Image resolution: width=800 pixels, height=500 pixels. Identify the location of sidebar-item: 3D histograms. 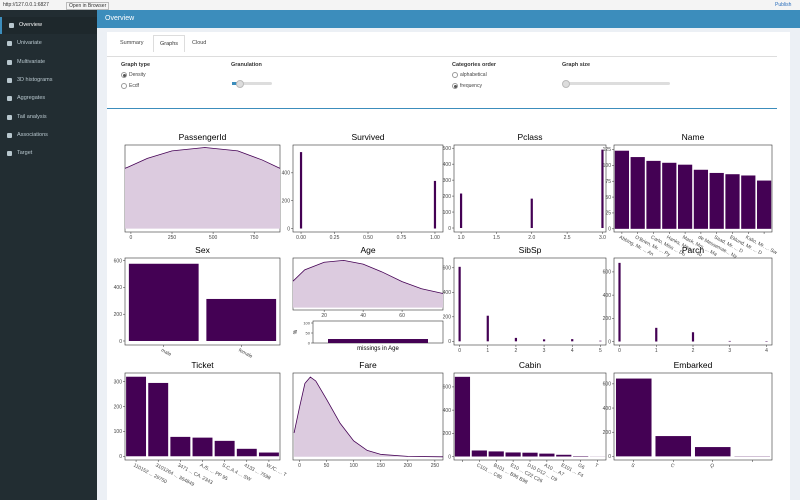
(48, 80).